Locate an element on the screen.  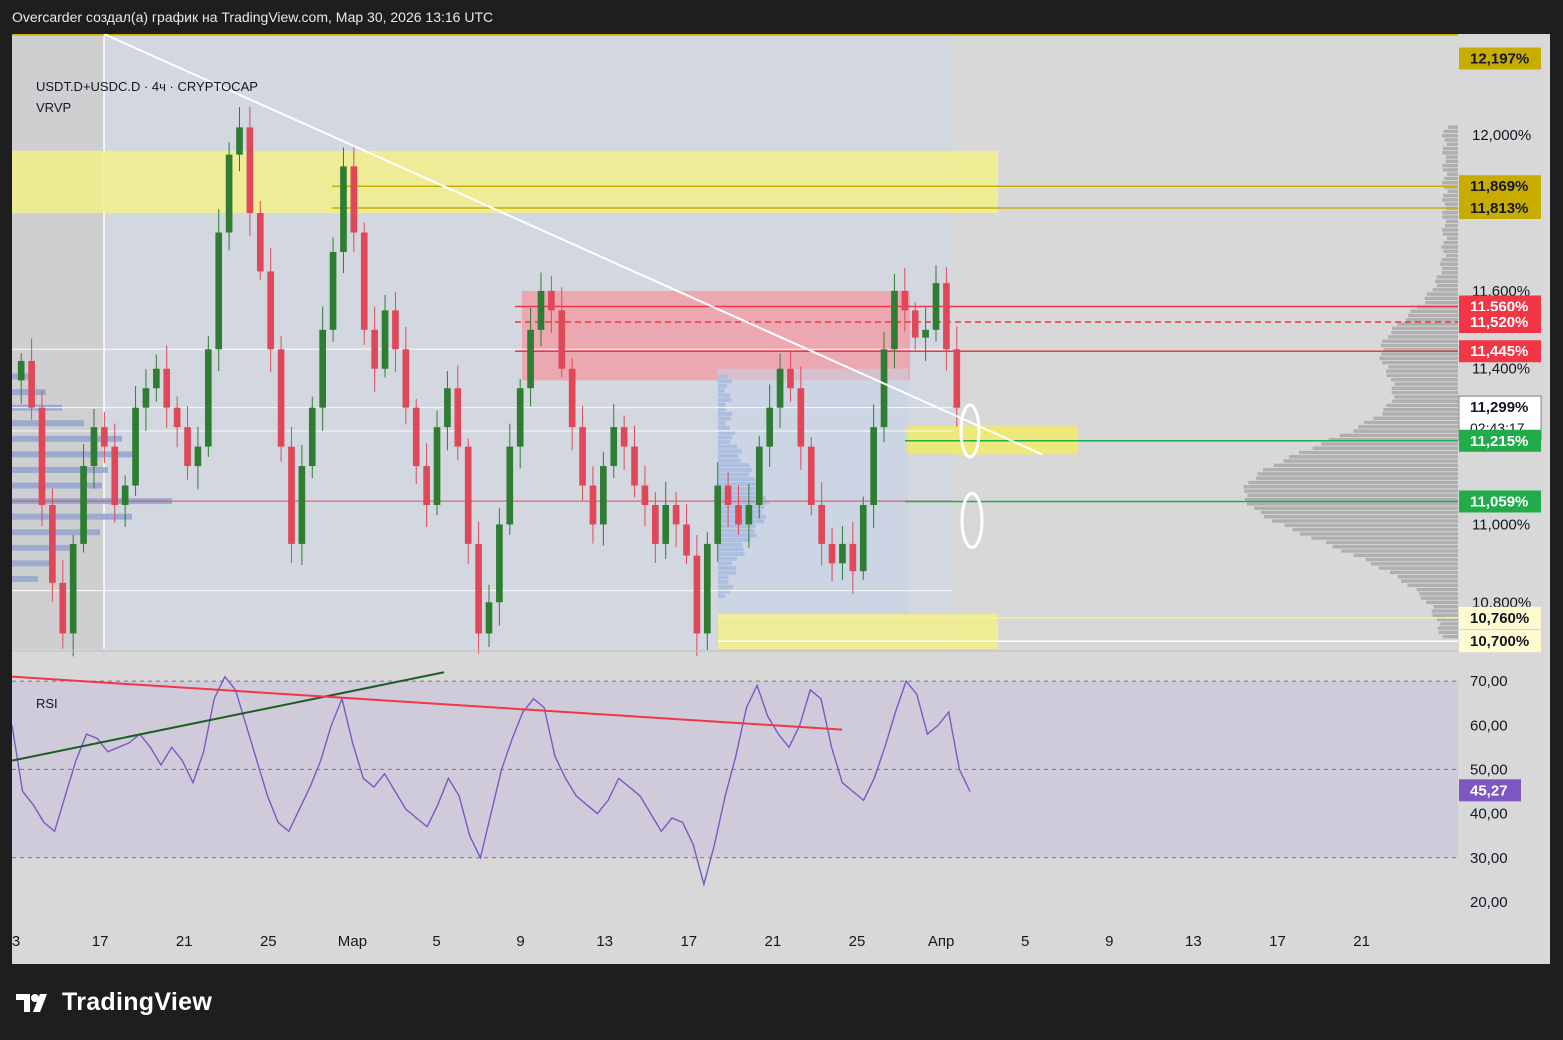
price-tag-label: 12,197% is located at coordinates (1499, 59).